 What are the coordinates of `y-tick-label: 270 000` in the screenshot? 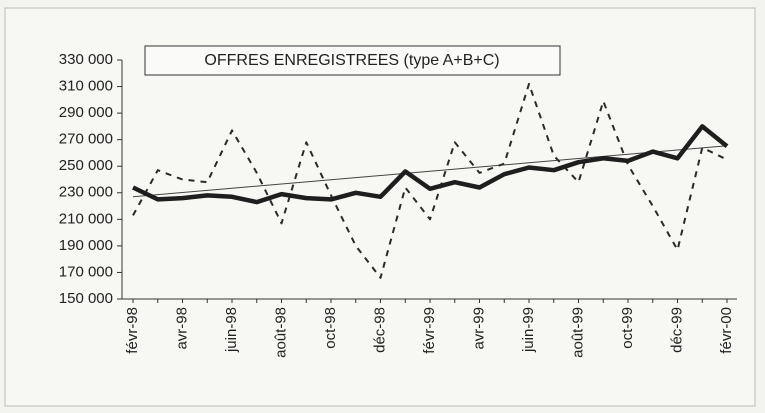 It's located at (86, 139).